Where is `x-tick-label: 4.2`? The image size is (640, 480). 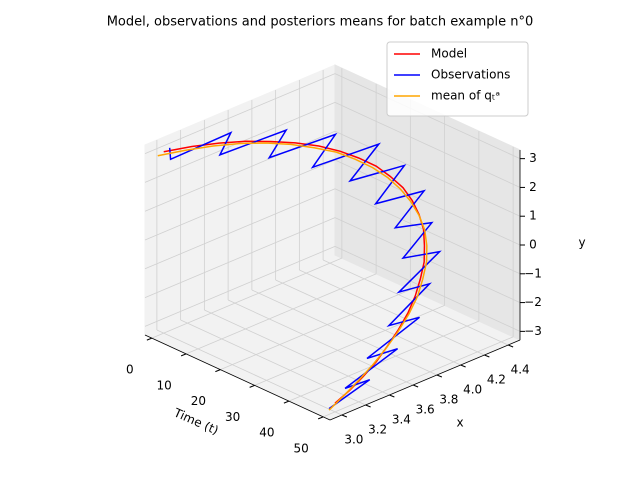 x-tick-label: 4.2 is located at coordinates (496, 380).